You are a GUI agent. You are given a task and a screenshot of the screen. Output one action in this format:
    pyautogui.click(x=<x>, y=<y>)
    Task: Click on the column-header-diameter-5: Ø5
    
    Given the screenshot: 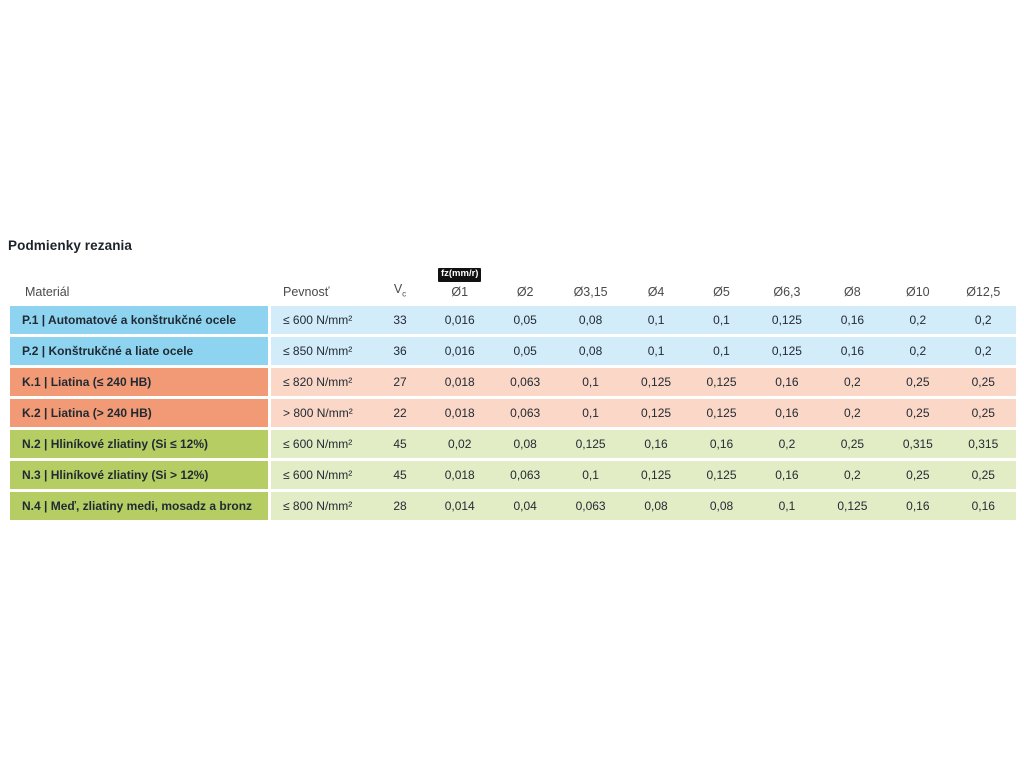 What is the action you would take?
    pyautogui.click(x=721, y=292)
    